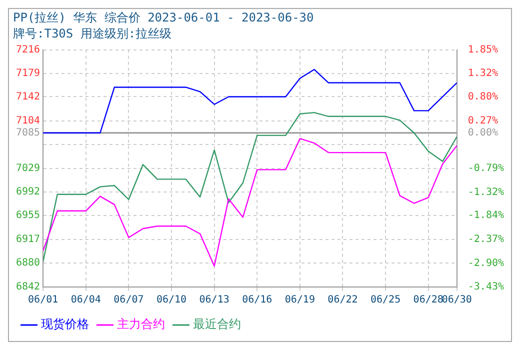 The height and width of the screenshot is (350, 520). I want to click on y-tick-label: 6842, so click(28, 287).